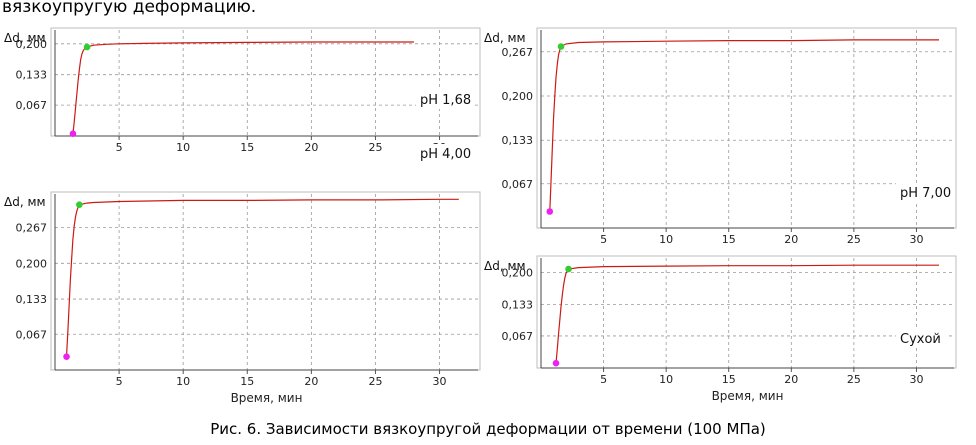  Describe the element at coordinates (129, 8) in the screenshot. I see `intro-text: вязкоупругую деформацию.` at that location.